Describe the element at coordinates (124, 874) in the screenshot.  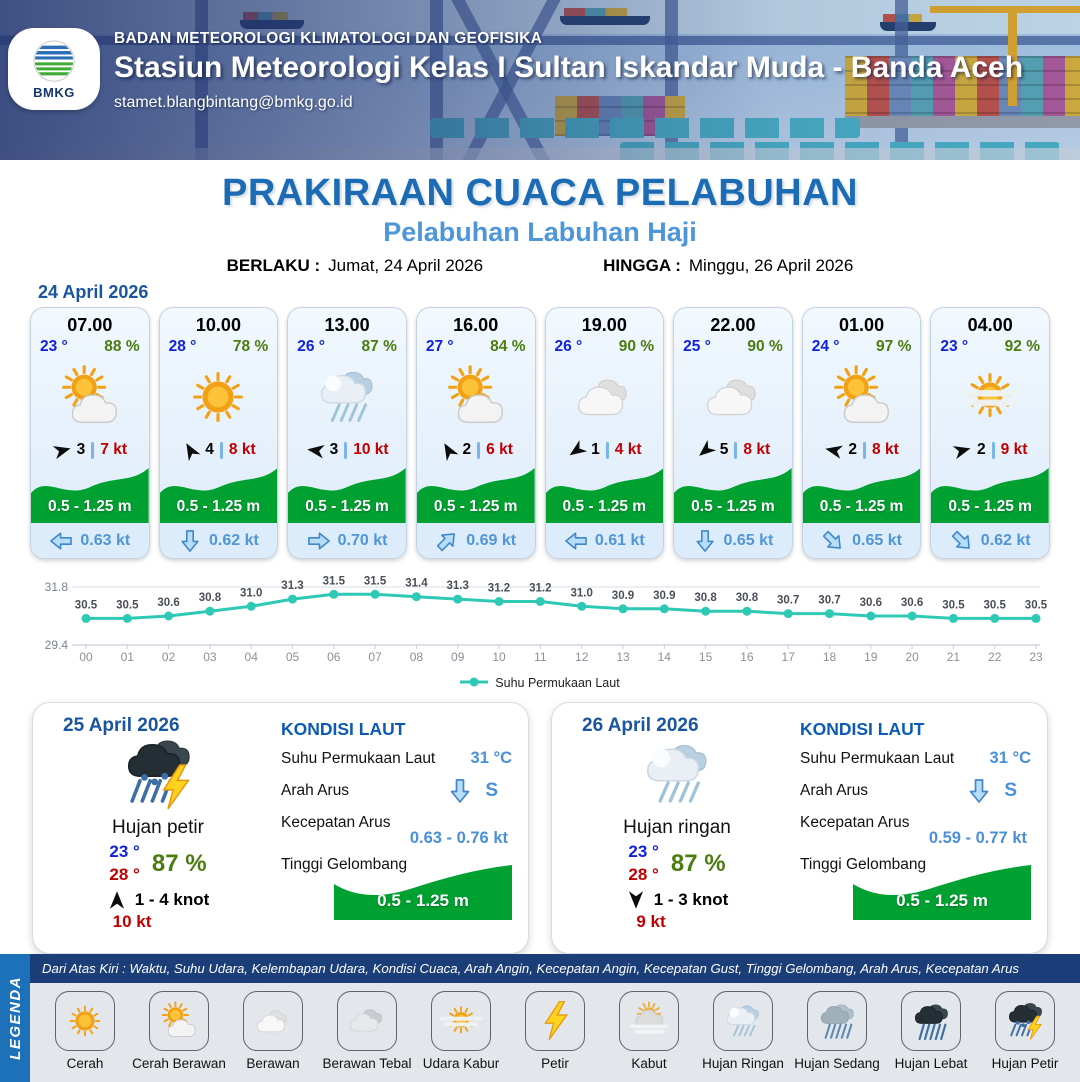
I see `temp-max: 28 °` at that location.